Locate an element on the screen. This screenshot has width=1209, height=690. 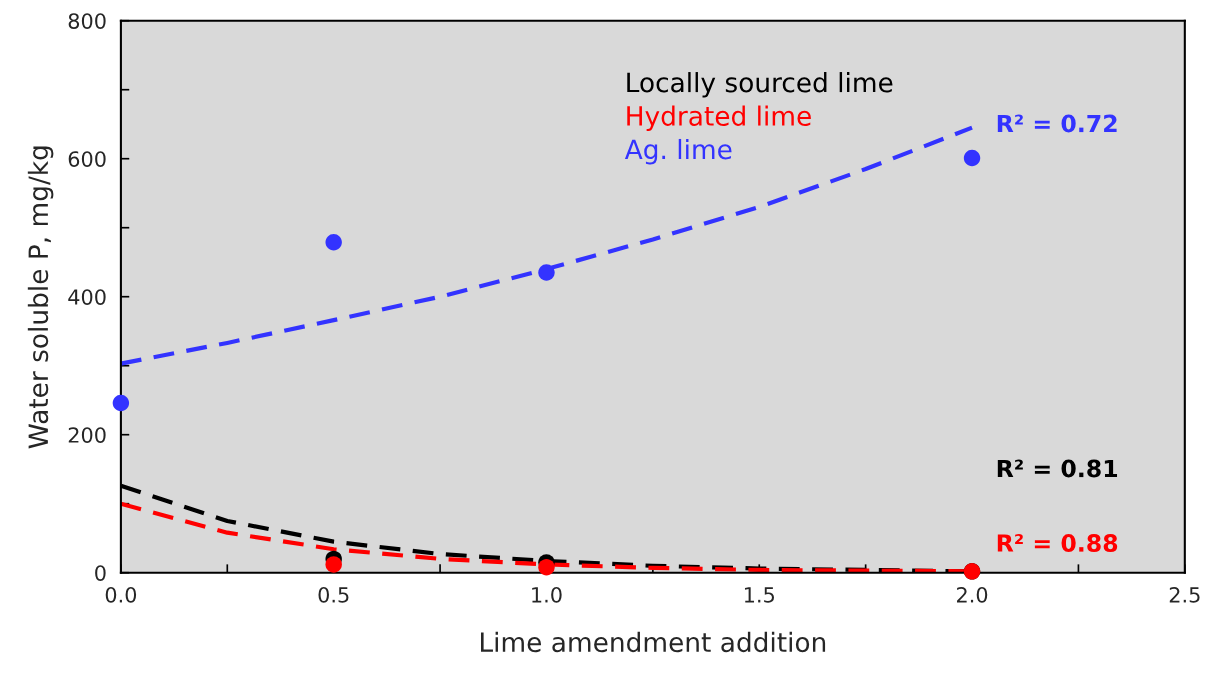
text: Locally sourced lime is located at coordinates (760, 85).